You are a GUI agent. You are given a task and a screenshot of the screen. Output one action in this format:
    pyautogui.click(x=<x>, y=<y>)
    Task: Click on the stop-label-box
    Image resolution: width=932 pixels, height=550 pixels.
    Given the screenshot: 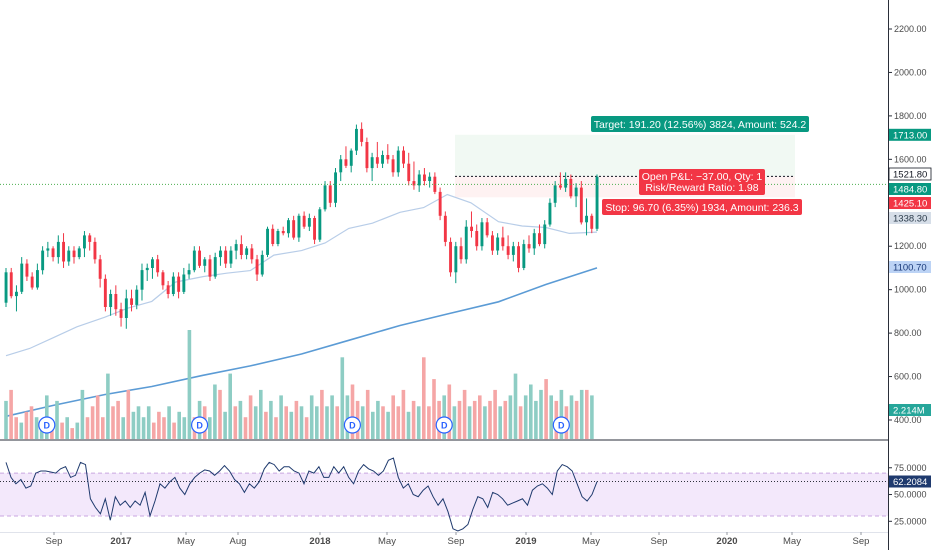 What is the action you would take?
    pyautogui.click(x=702, y=207)
    